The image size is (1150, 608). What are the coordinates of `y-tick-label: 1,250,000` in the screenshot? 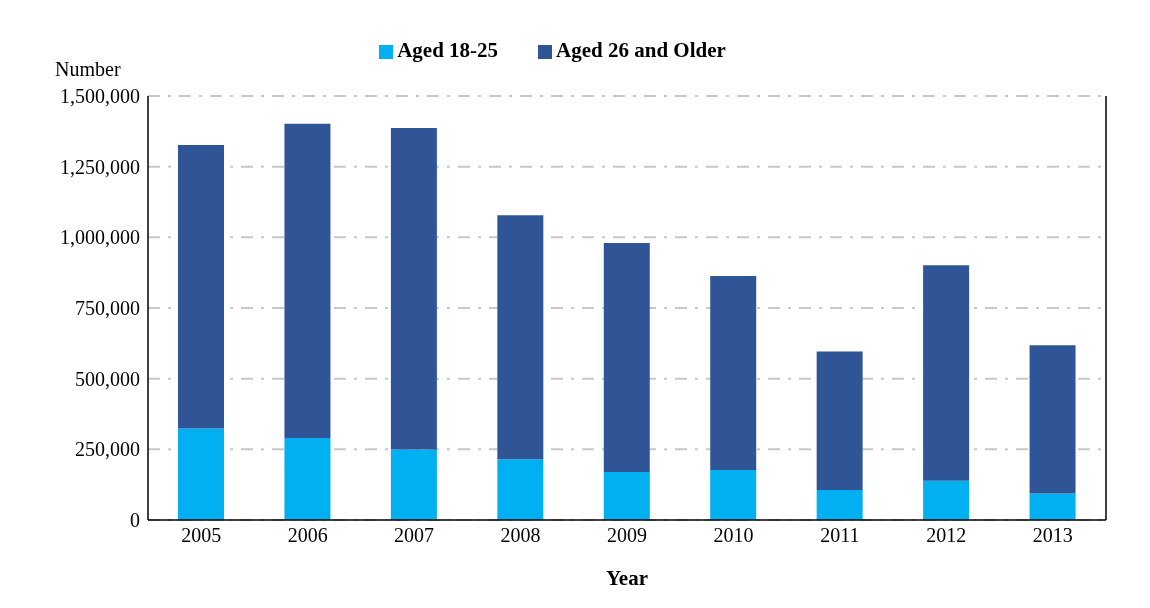 It's located at (100, 166).